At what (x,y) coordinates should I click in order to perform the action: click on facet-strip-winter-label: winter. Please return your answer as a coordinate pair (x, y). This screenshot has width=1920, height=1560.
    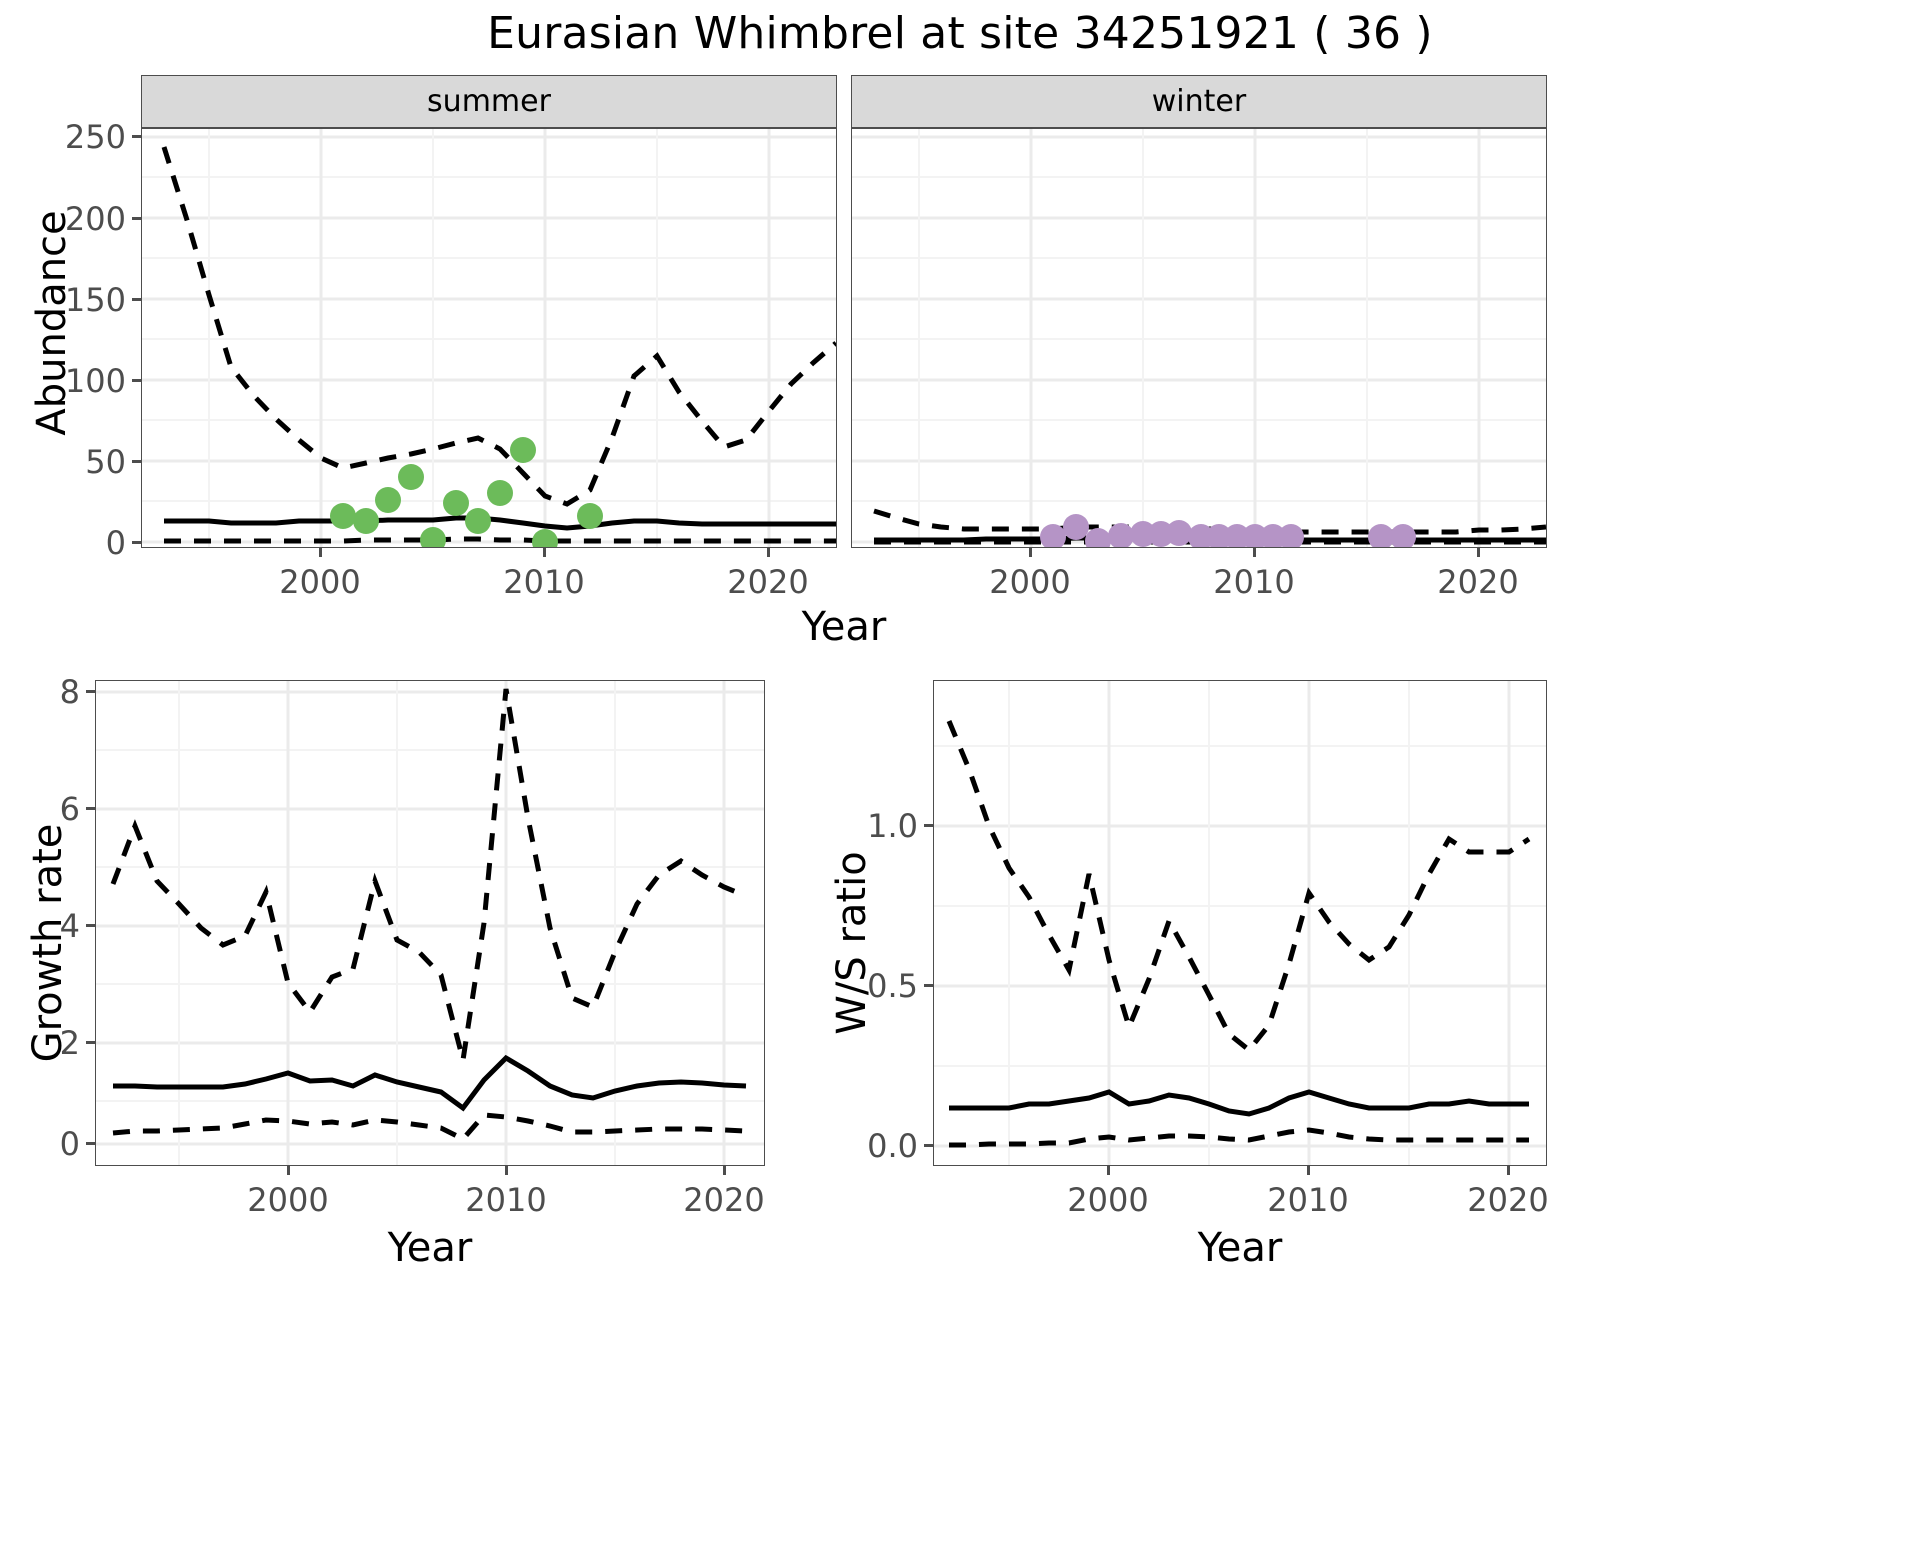
    Looking at the image, I should click on (1199, 101).